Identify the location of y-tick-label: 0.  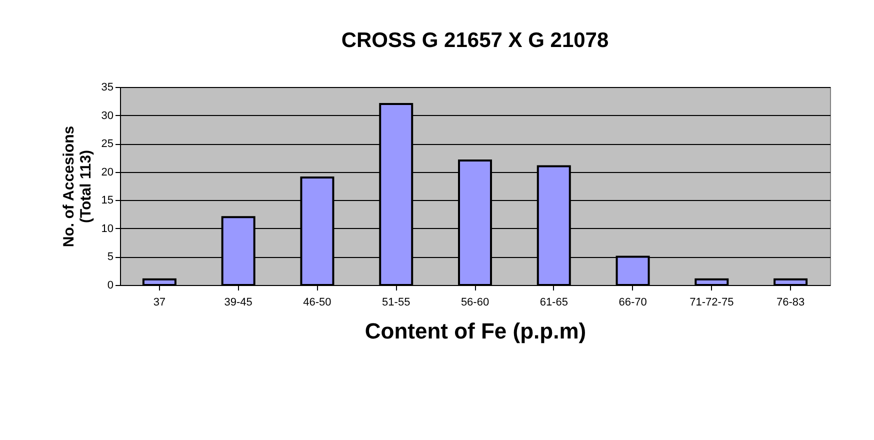
(110, 286).